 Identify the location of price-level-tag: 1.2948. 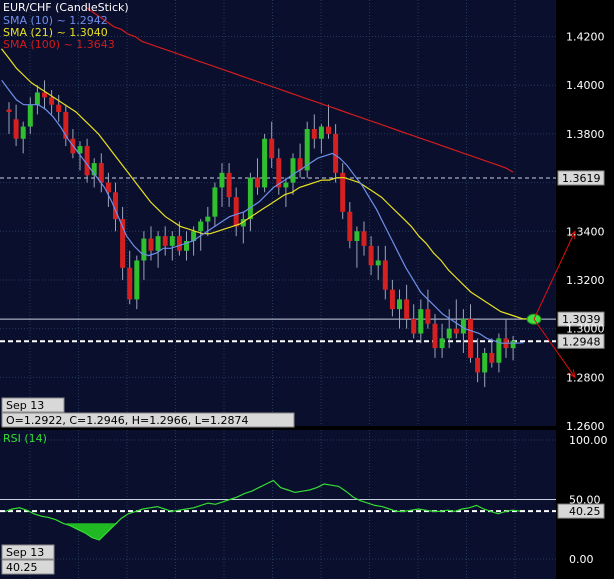
(581, 341).